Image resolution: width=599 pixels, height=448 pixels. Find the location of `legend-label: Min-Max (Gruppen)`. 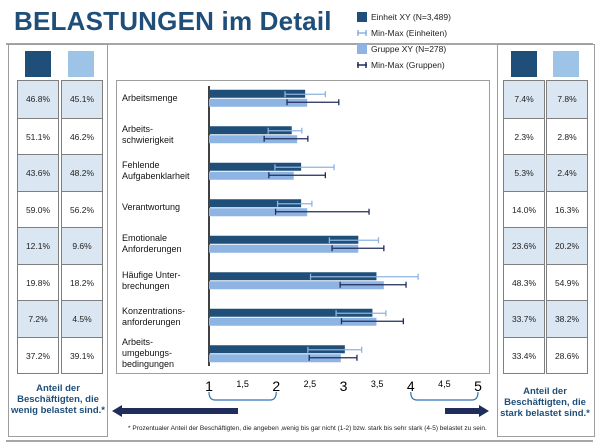

legend-label: Min-Max (Gruppen) is located at coordinates (408, 65).